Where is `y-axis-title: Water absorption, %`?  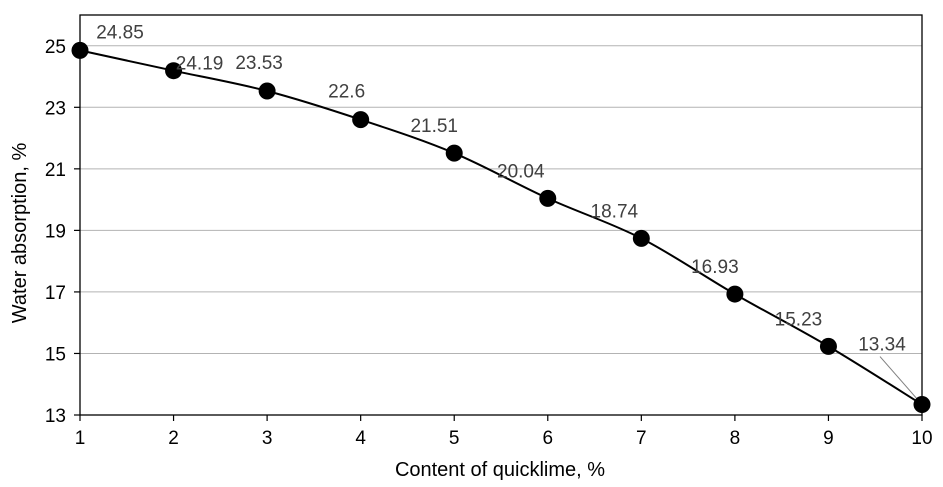 y-axis-title: Water absorption, % is located at coordinates (20, 233).